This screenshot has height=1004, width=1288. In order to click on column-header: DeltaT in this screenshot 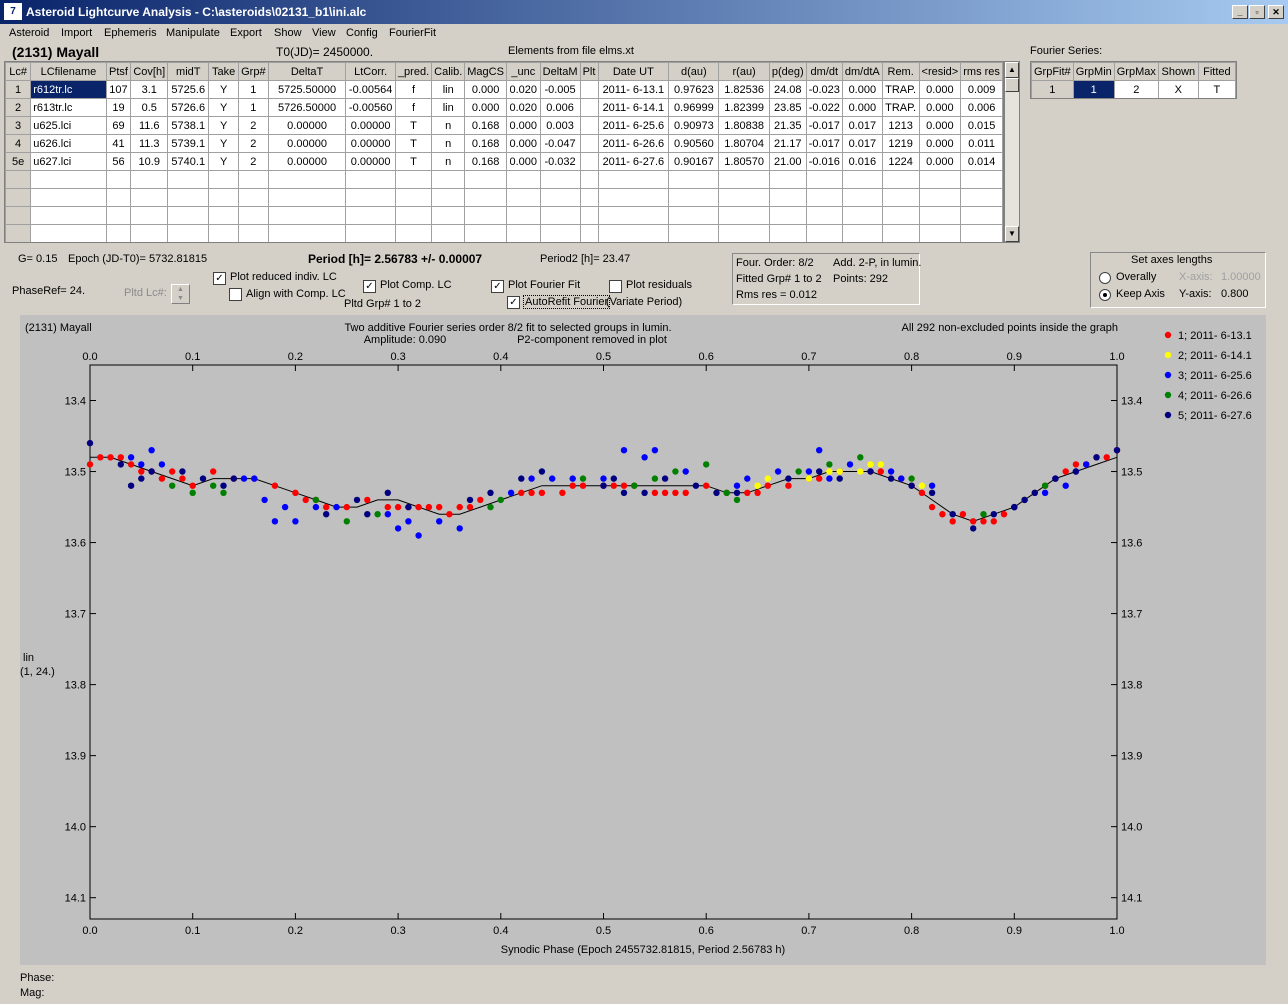, I will do `click(307, 71)`.